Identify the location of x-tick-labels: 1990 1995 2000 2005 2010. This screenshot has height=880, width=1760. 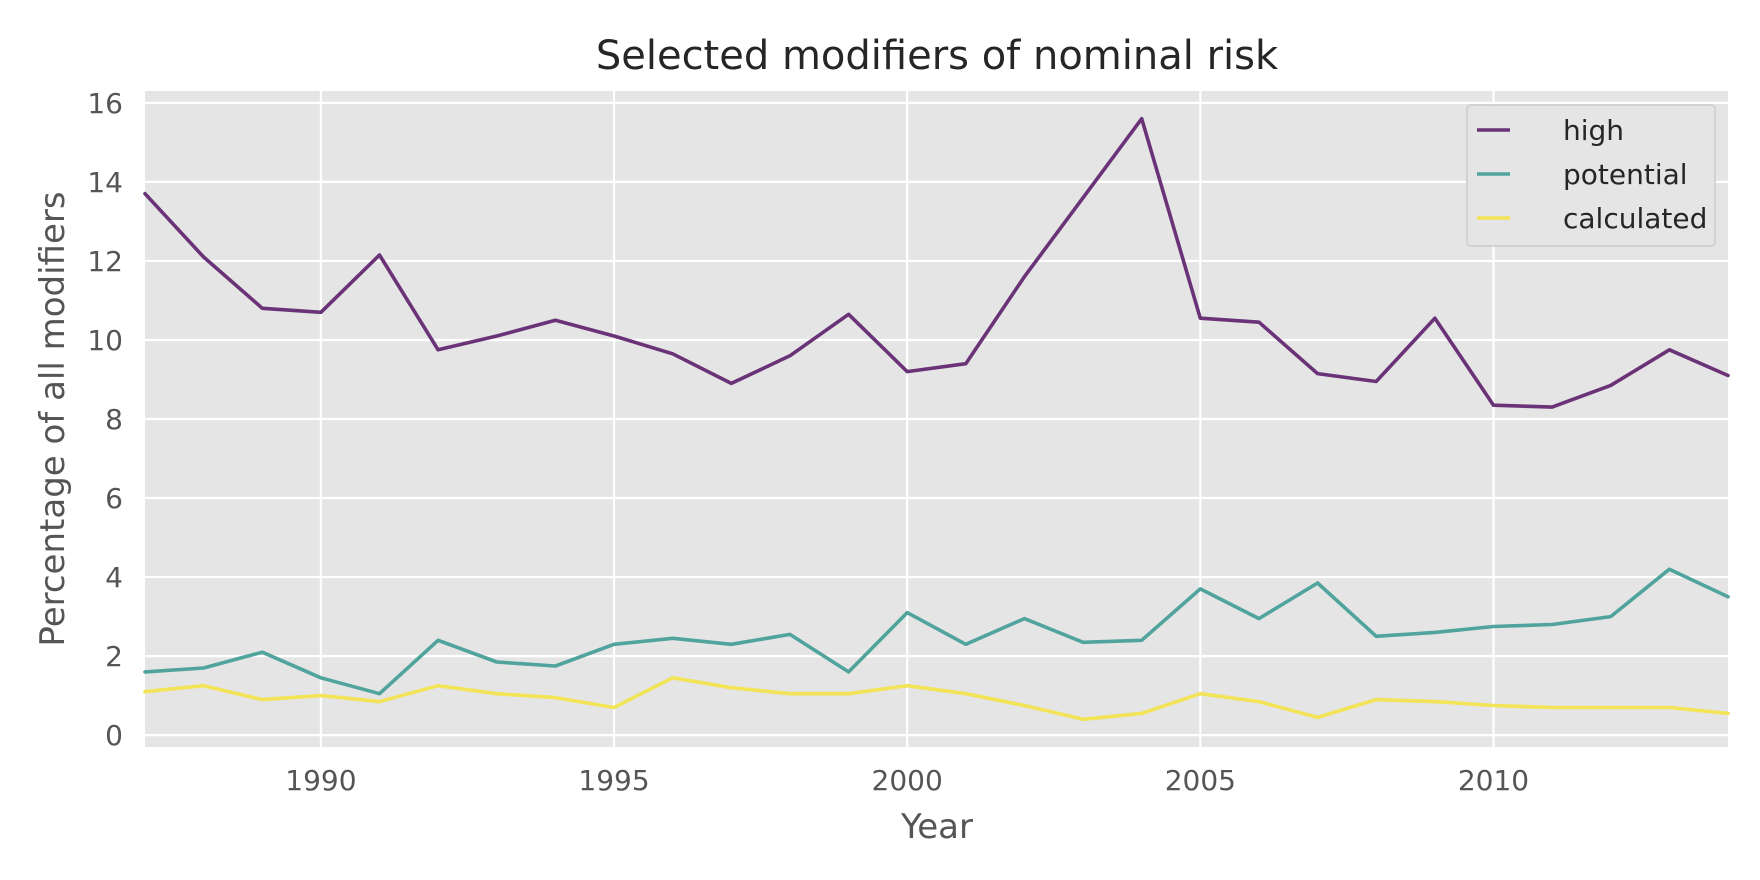
(907, 780).